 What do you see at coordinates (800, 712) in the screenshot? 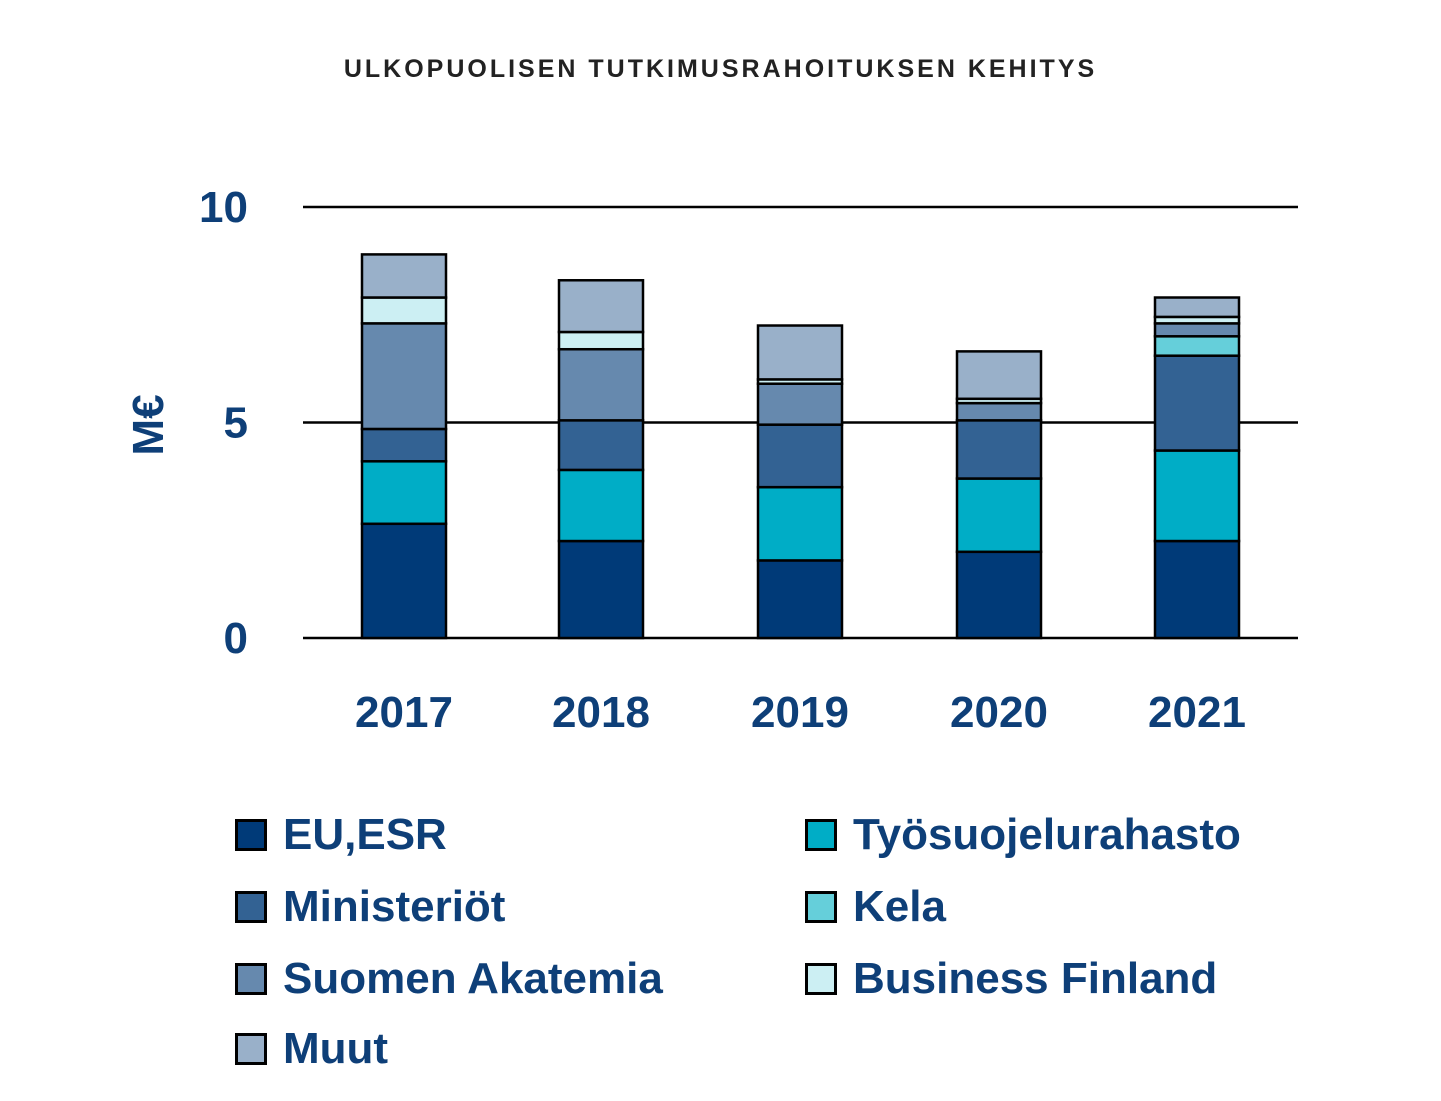
I see `x-tick-label-2019: 2019` at bounding box center [800, 712].